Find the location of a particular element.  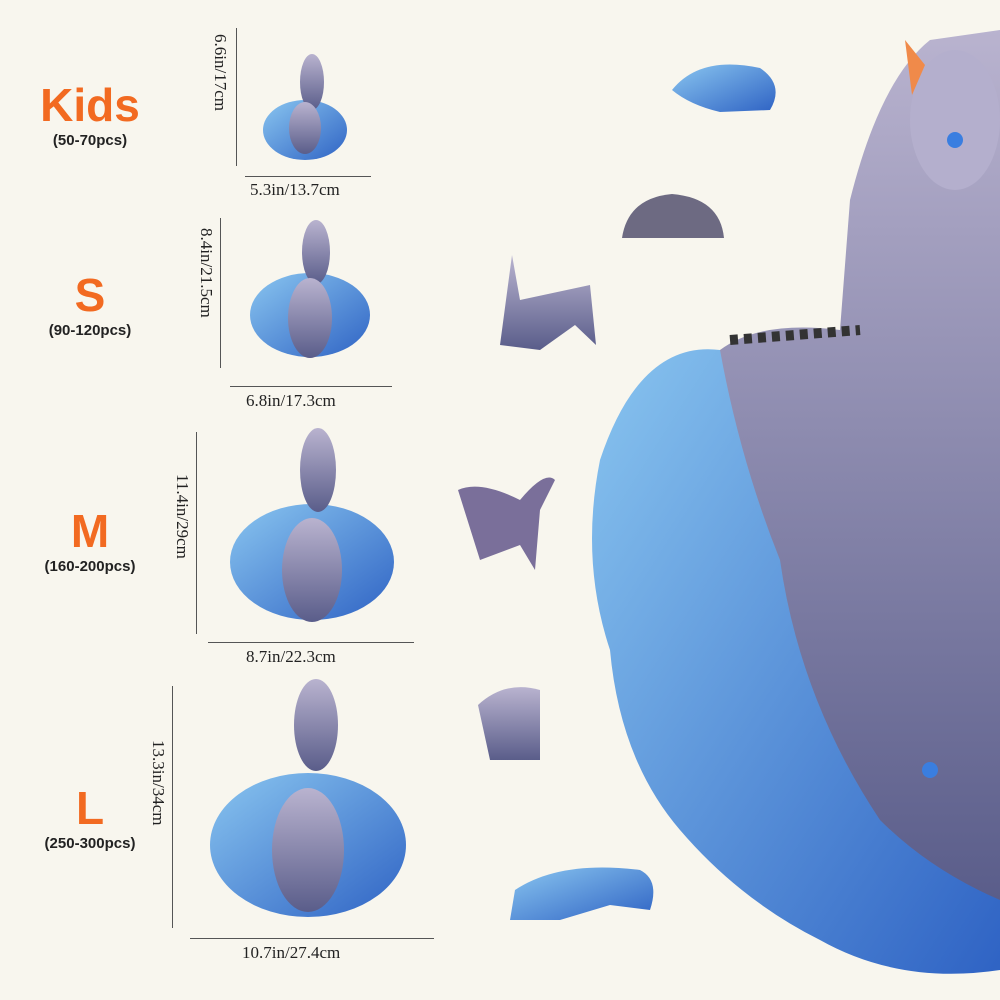

piece-count: (250-300pcs) is located at coordinates (90, 843).